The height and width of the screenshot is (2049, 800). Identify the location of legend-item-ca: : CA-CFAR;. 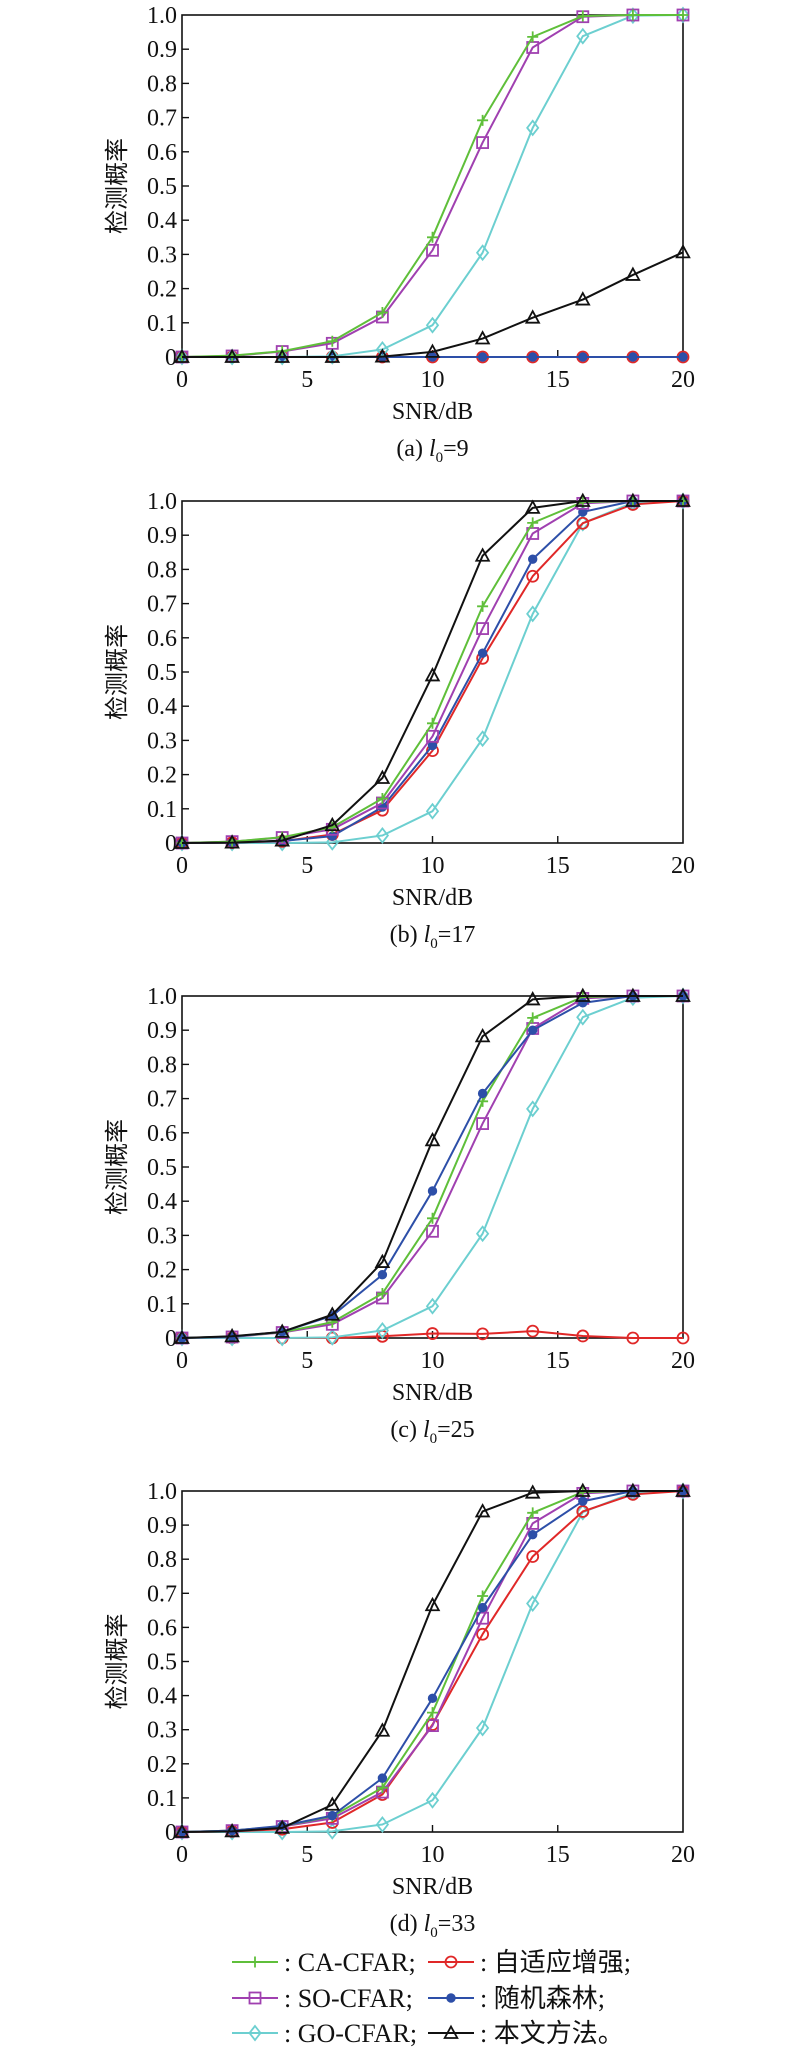
(324, 1962).